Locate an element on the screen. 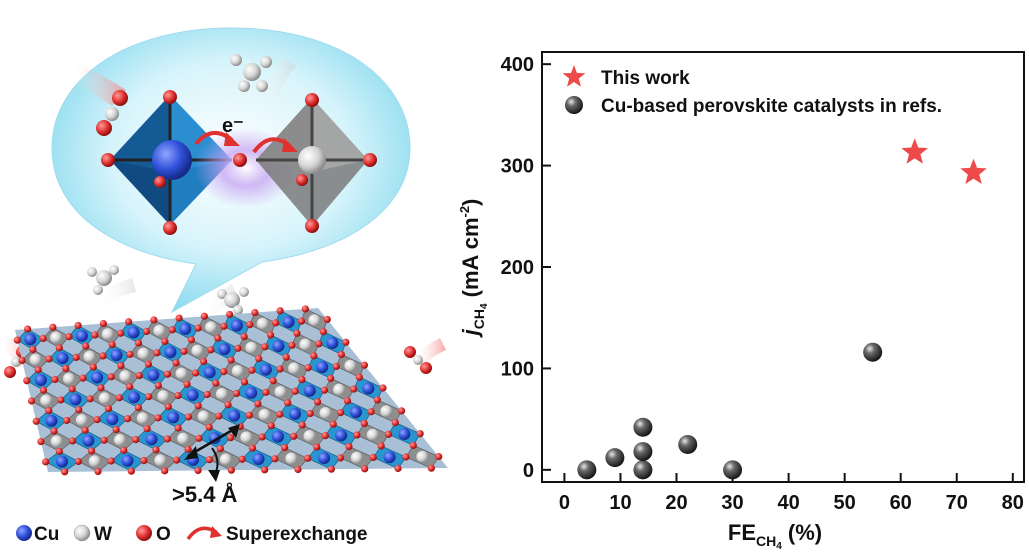  ch4-molecule-middle is located at coordinates (227, 300).